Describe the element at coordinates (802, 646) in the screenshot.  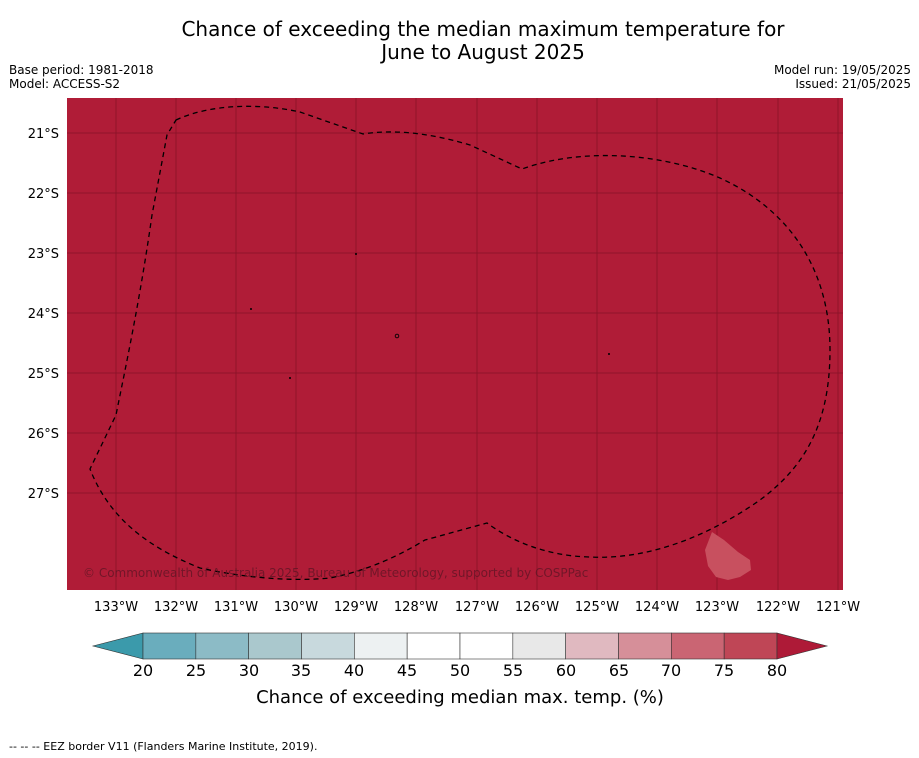
I see `colorbar-extend-high` at that location.